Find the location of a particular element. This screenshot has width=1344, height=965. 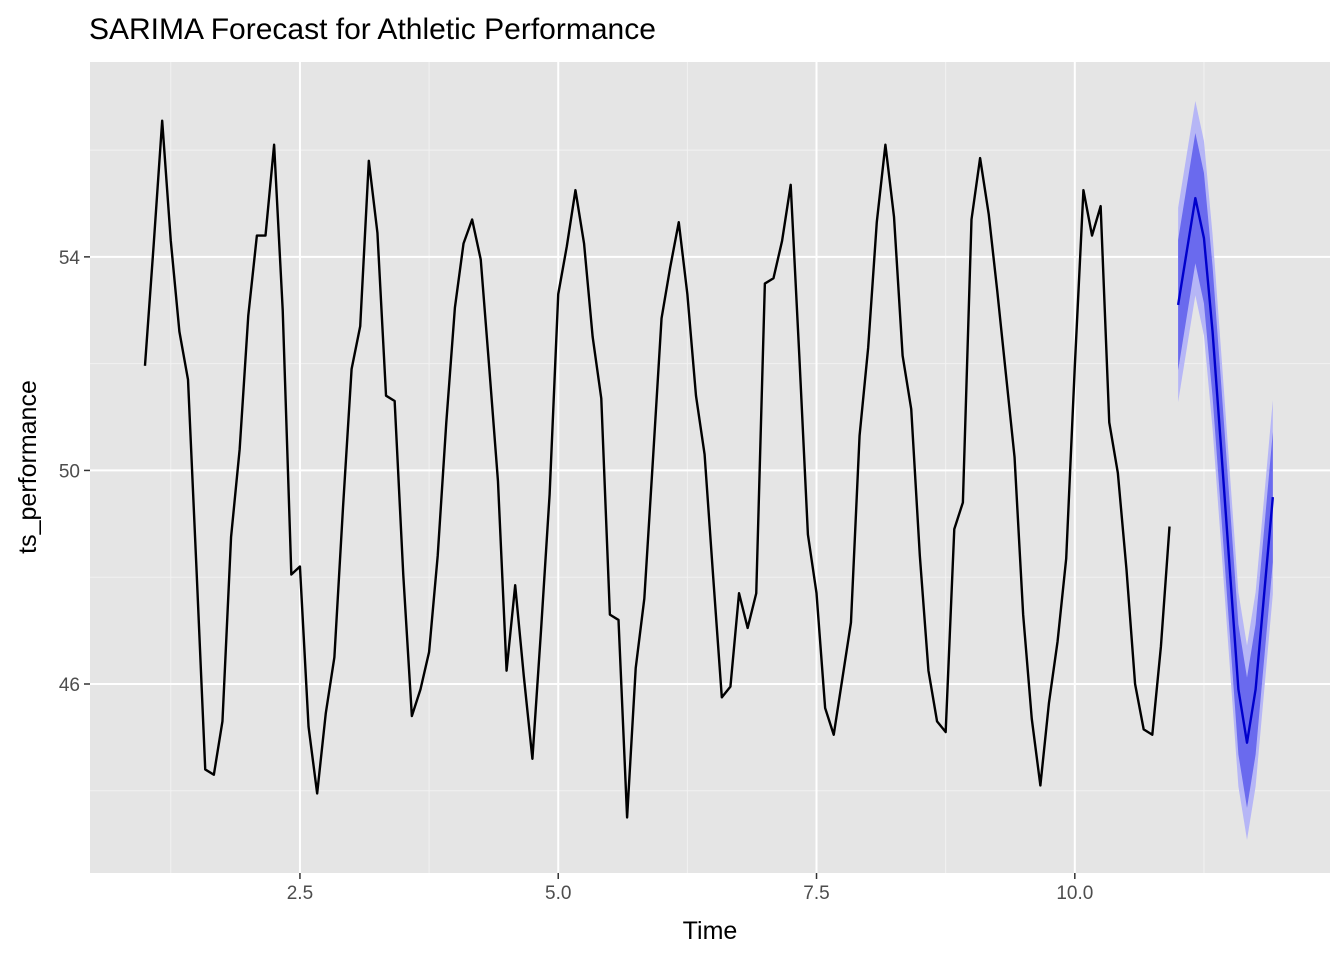

y-axis: 46 50 54 is located at coordinates (74, 472).